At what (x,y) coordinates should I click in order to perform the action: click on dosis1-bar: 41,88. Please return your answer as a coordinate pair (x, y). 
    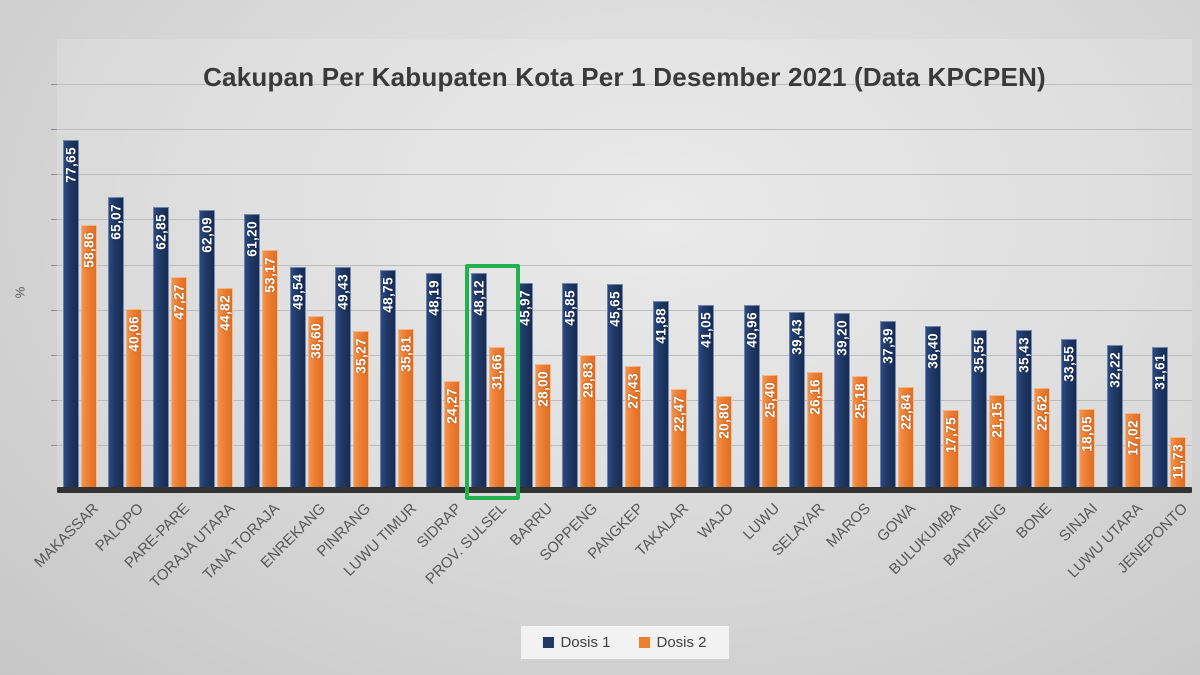
    Looking at the image, I should click on (660, 395).